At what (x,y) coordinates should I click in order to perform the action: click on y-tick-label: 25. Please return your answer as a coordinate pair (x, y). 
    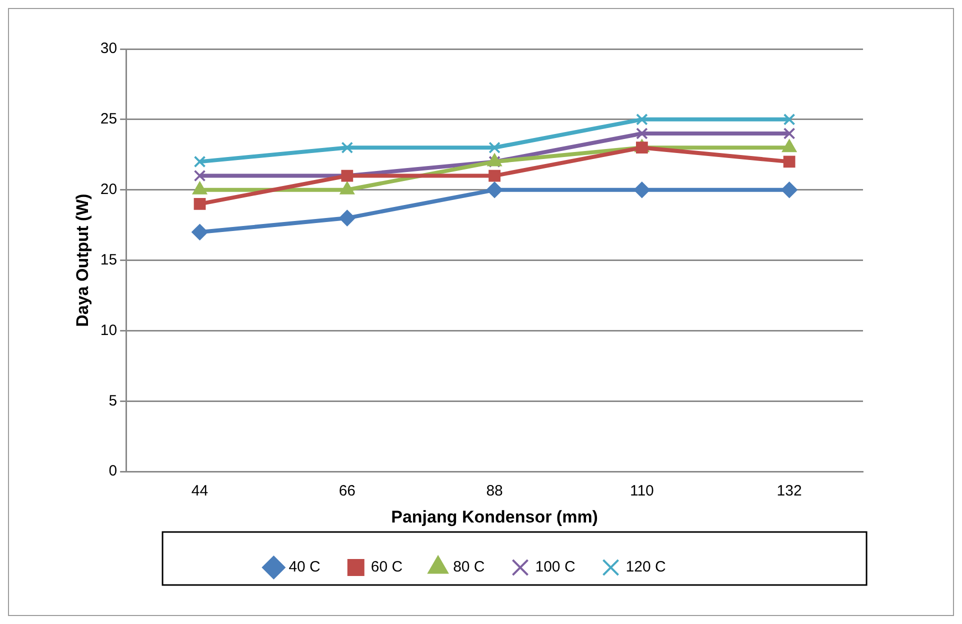
    Looking at the image, I should click on (109, 119).